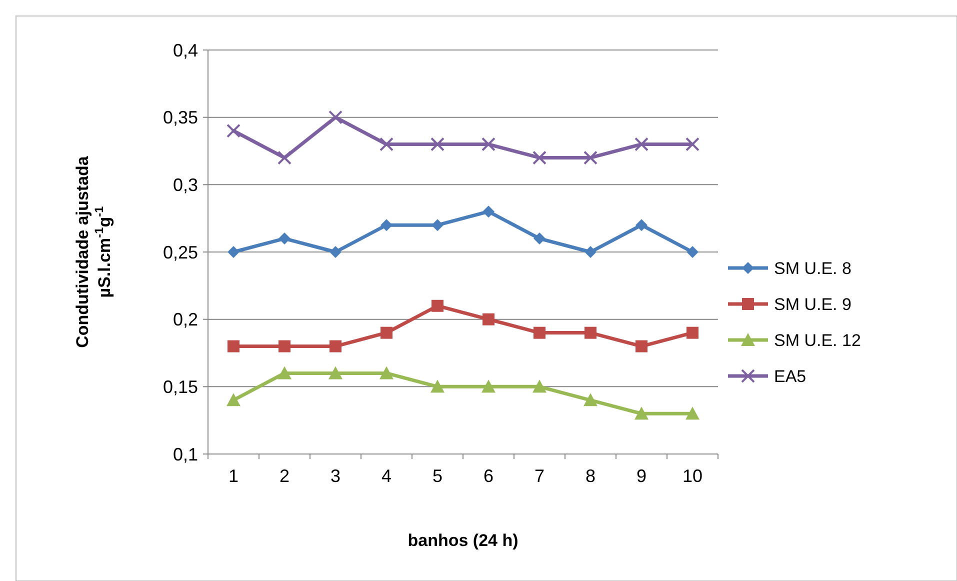  I want to click on x-tick-label: 8, so click(590, 476).